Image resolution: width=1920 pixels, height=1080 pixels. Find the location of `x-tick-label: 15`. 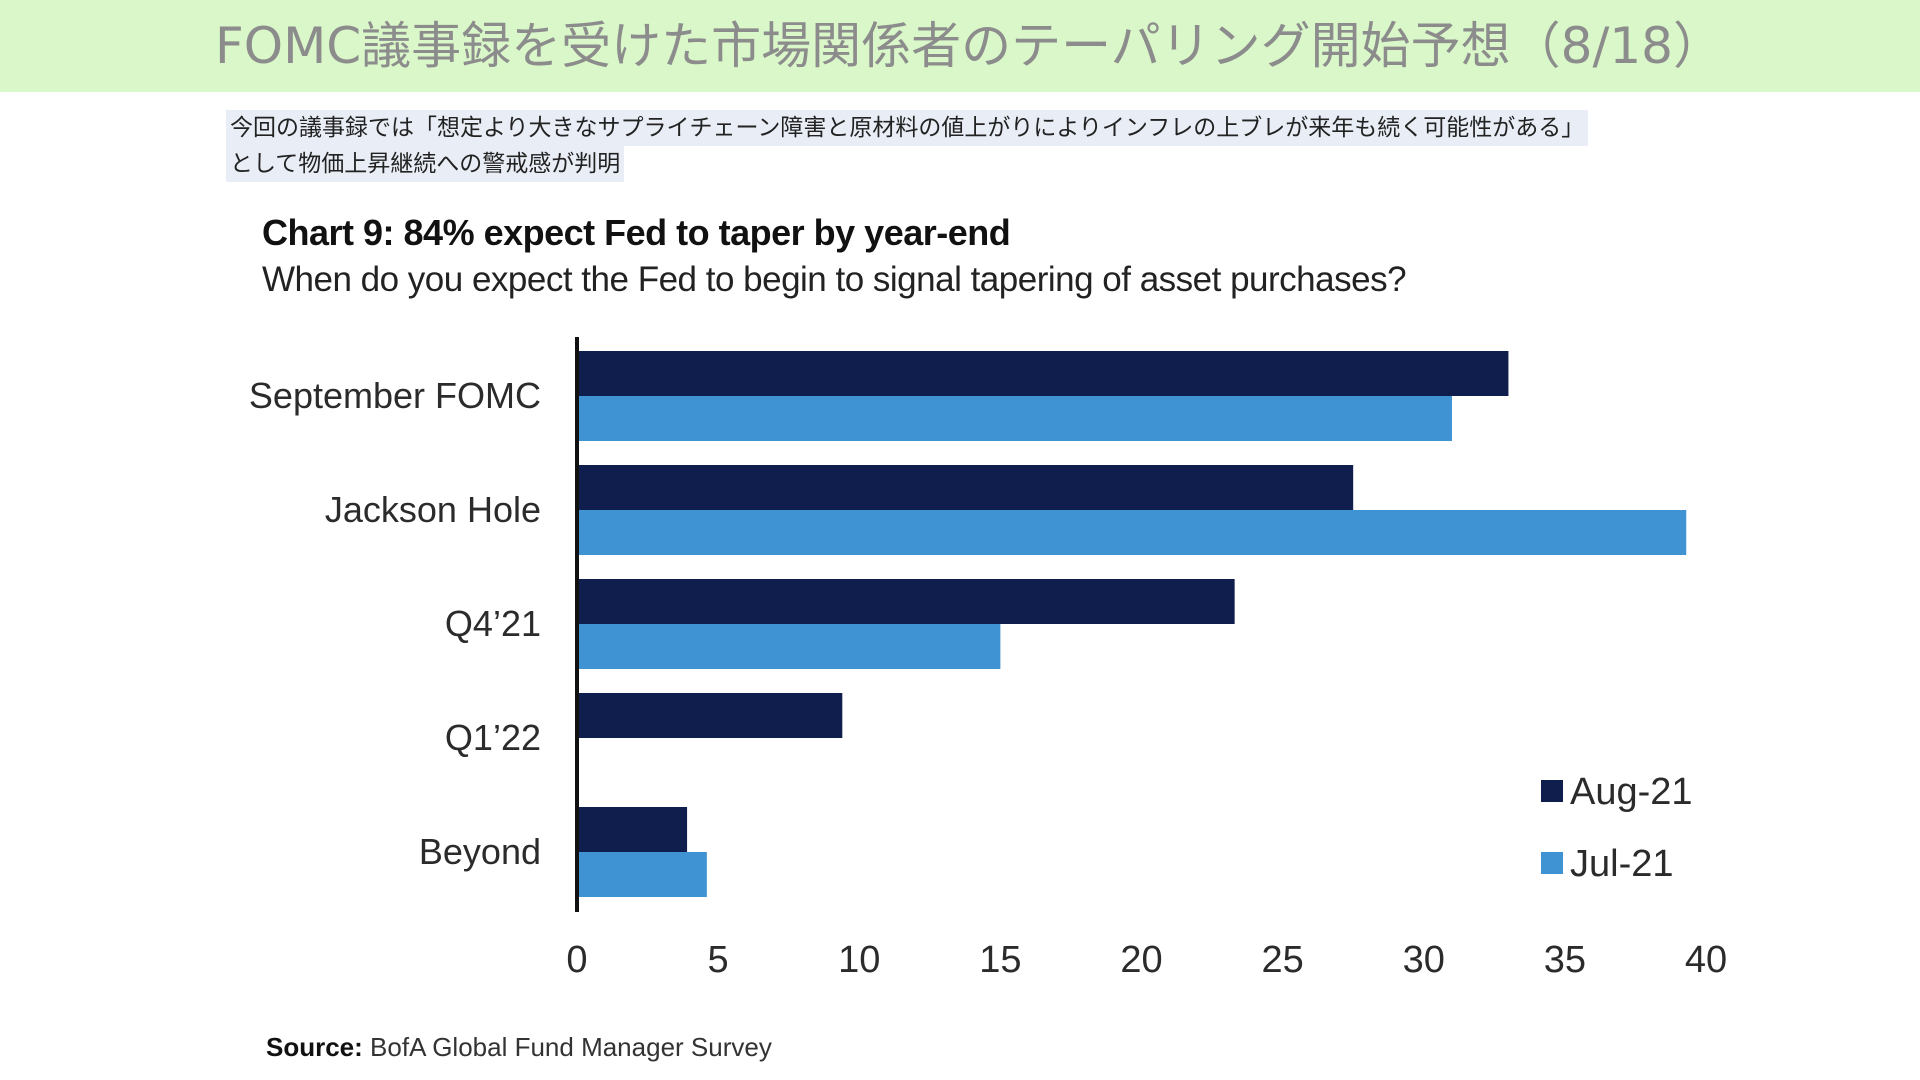

x-tick-label: 15 is located at coordinates (1000, 960).